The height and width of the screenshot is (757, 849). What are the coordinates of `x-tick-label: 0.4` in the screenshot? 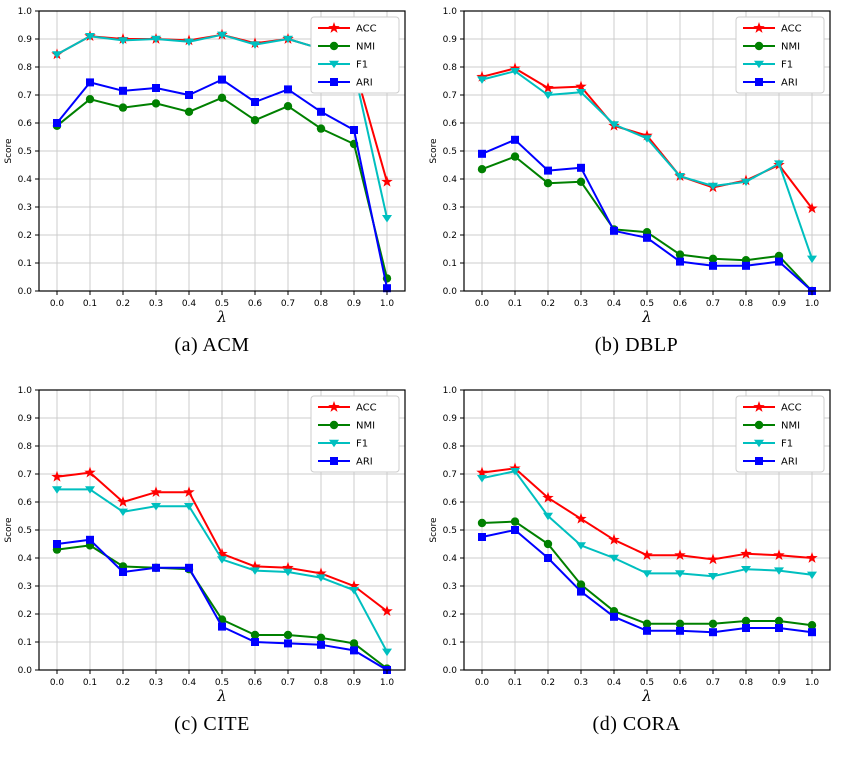 It's located at (613, 304).